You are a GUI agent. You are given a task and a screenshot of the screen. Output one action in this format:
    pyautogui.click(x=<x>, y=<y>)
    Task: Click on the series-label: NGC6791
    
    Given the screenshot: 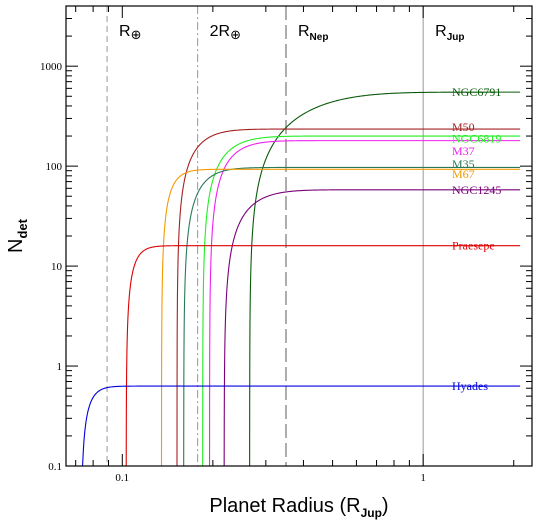 What is the action you would take?
    pyautogui.click(x=476, y=92)
    